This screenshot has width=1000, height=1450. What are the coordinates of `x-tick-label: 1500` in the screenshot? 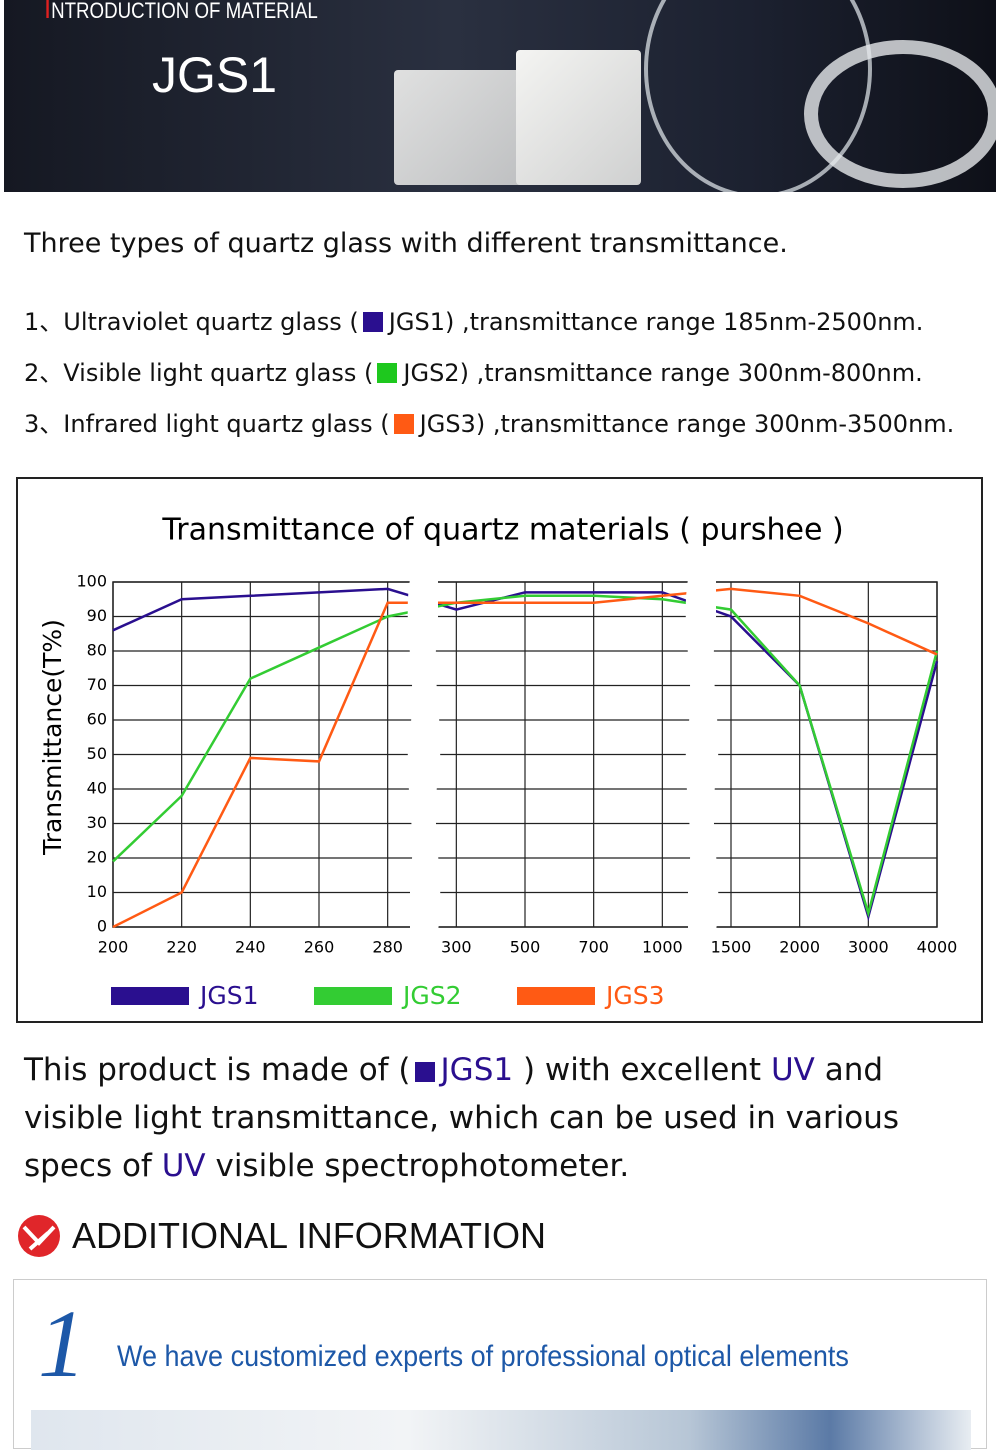 It's located at (731, 947).